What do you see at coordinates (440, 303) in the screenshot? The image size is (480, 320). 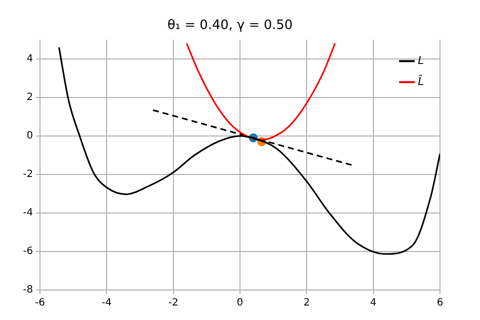 I see `x-tick-label: 6` at bounding box center [440, 303].